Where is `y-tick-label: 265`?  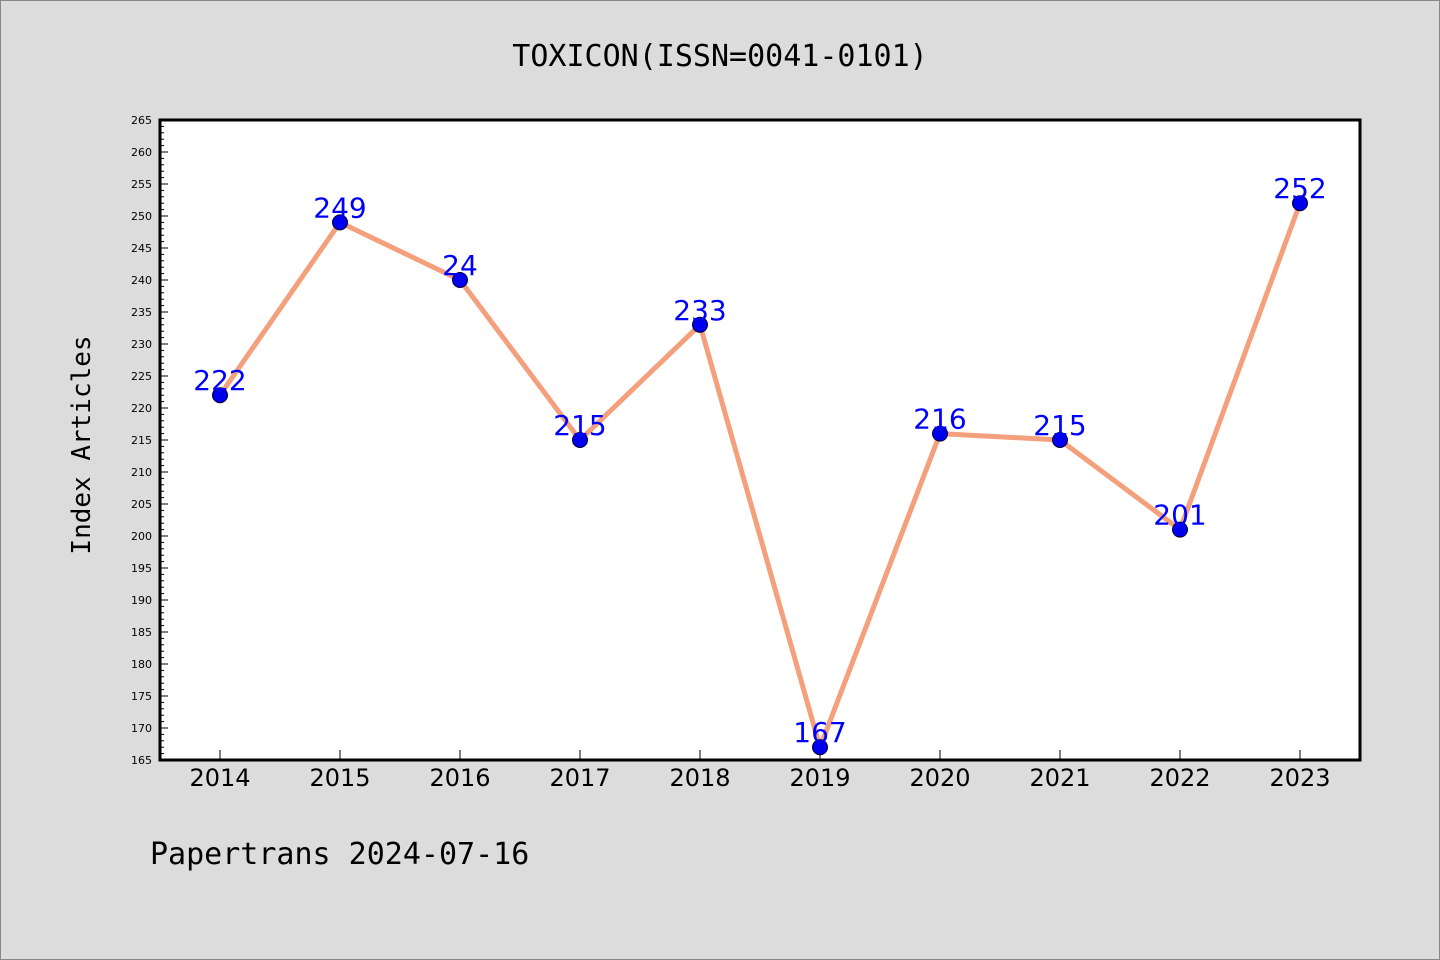 y-tick-label: 265 is located at coordinates (141, 120).